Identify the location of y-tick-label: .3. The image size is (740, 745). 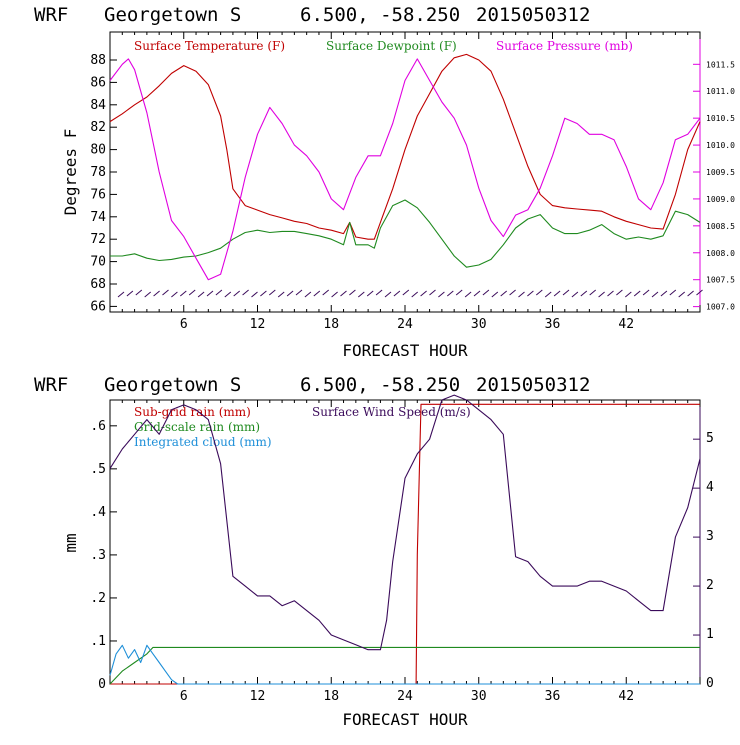
(98, 555).